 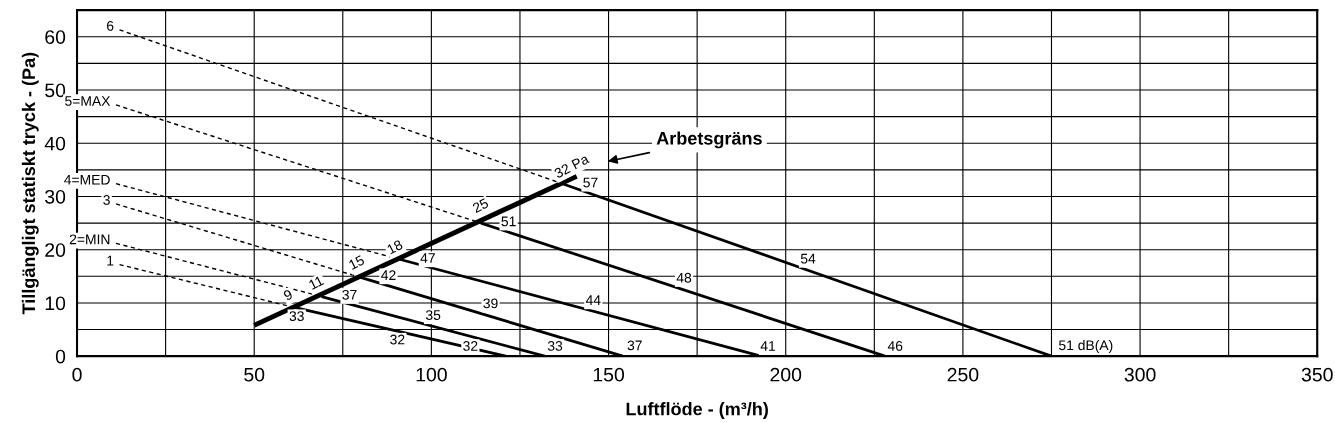 I want to click on x-tick-label: 200, so click(x=786, y=374).